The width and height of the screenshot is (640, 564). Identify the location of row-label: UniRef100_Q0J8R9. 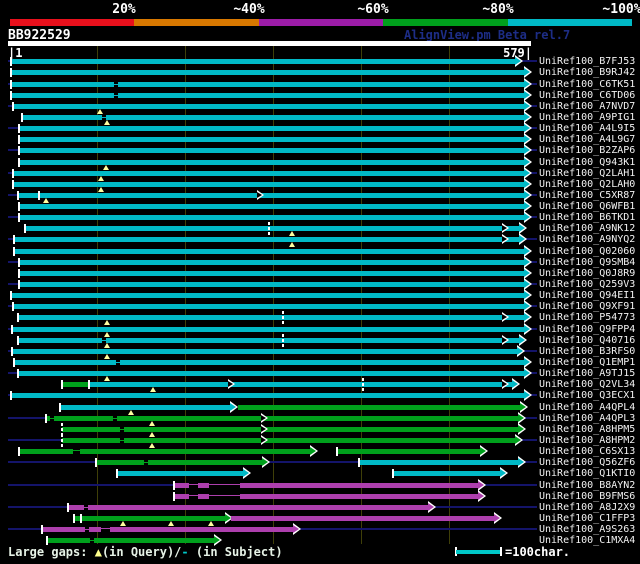
(587, 273).